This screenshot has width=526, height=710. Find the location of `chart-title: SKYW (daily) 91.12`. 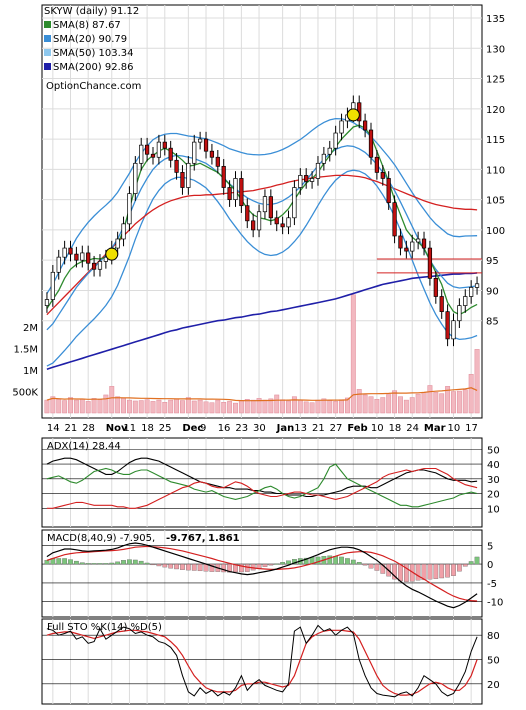

chart-title: SKYW (daily) 91.12 is located at coordinates (91, 11).